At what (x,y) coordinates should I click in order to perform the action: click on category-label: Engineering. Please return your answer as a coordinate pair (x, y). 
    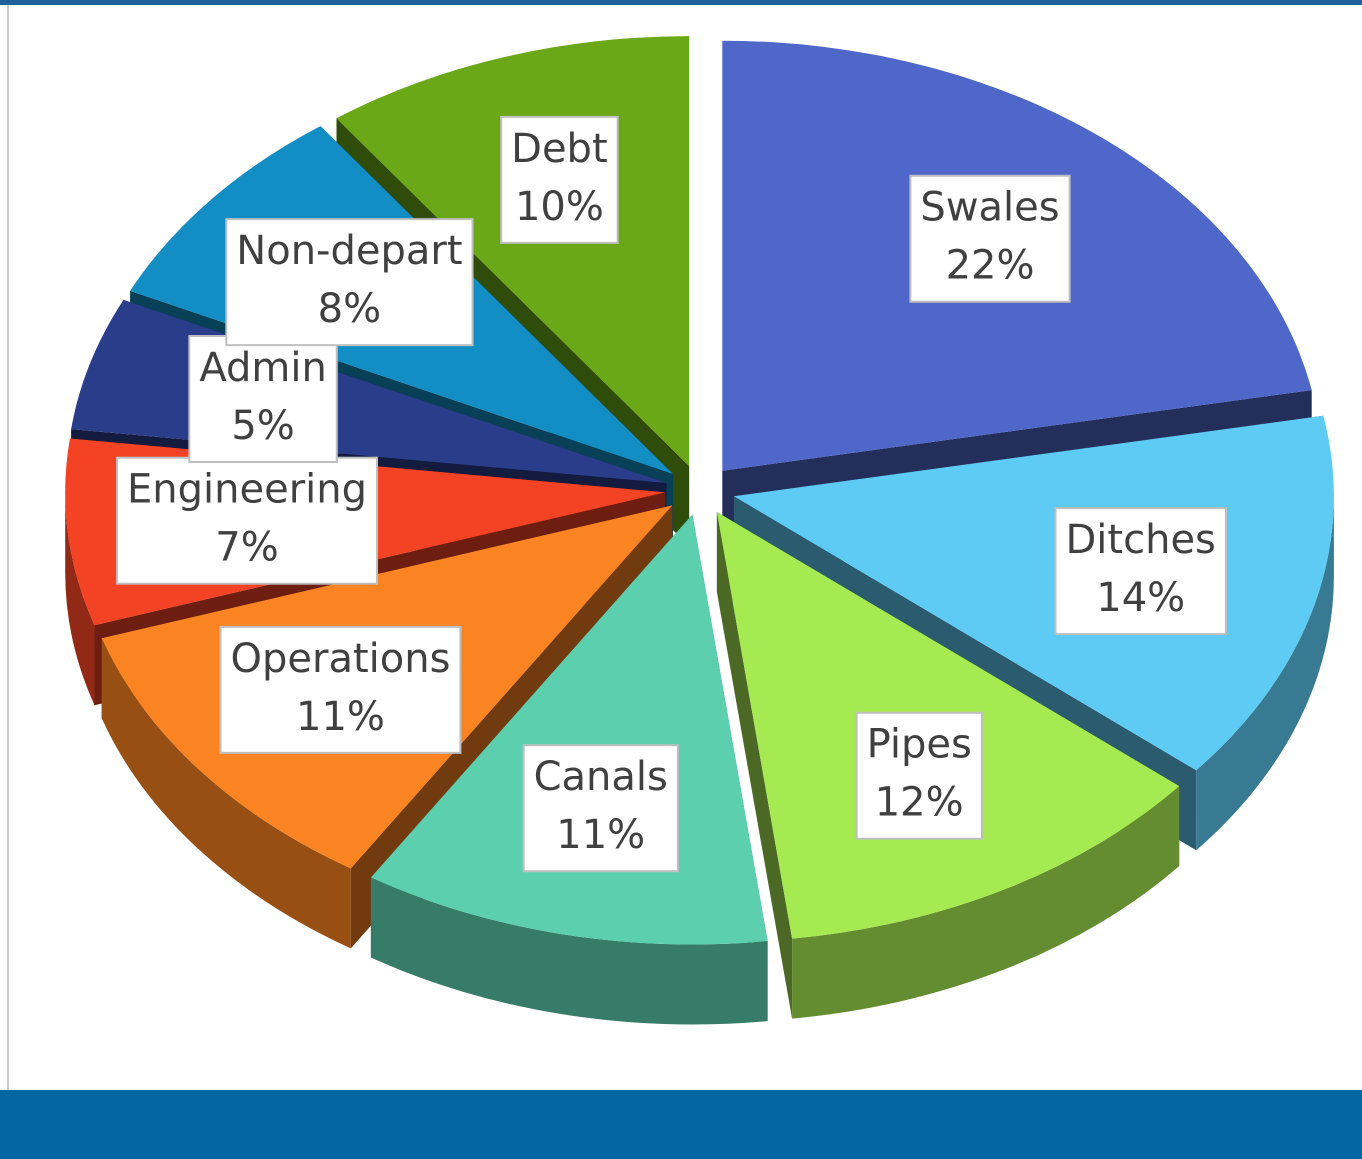
    Looking at the image, I should click on (247, 490).